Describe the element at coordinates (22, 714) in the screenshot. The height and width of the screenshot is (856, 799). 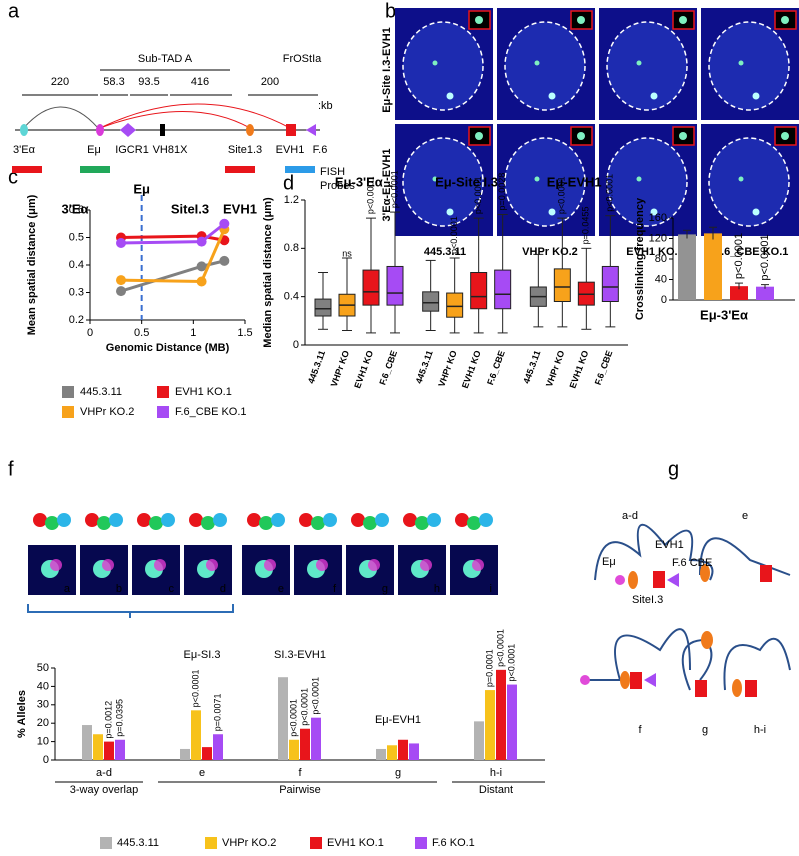
I see `y-axis-label: % Alleles` at that location.